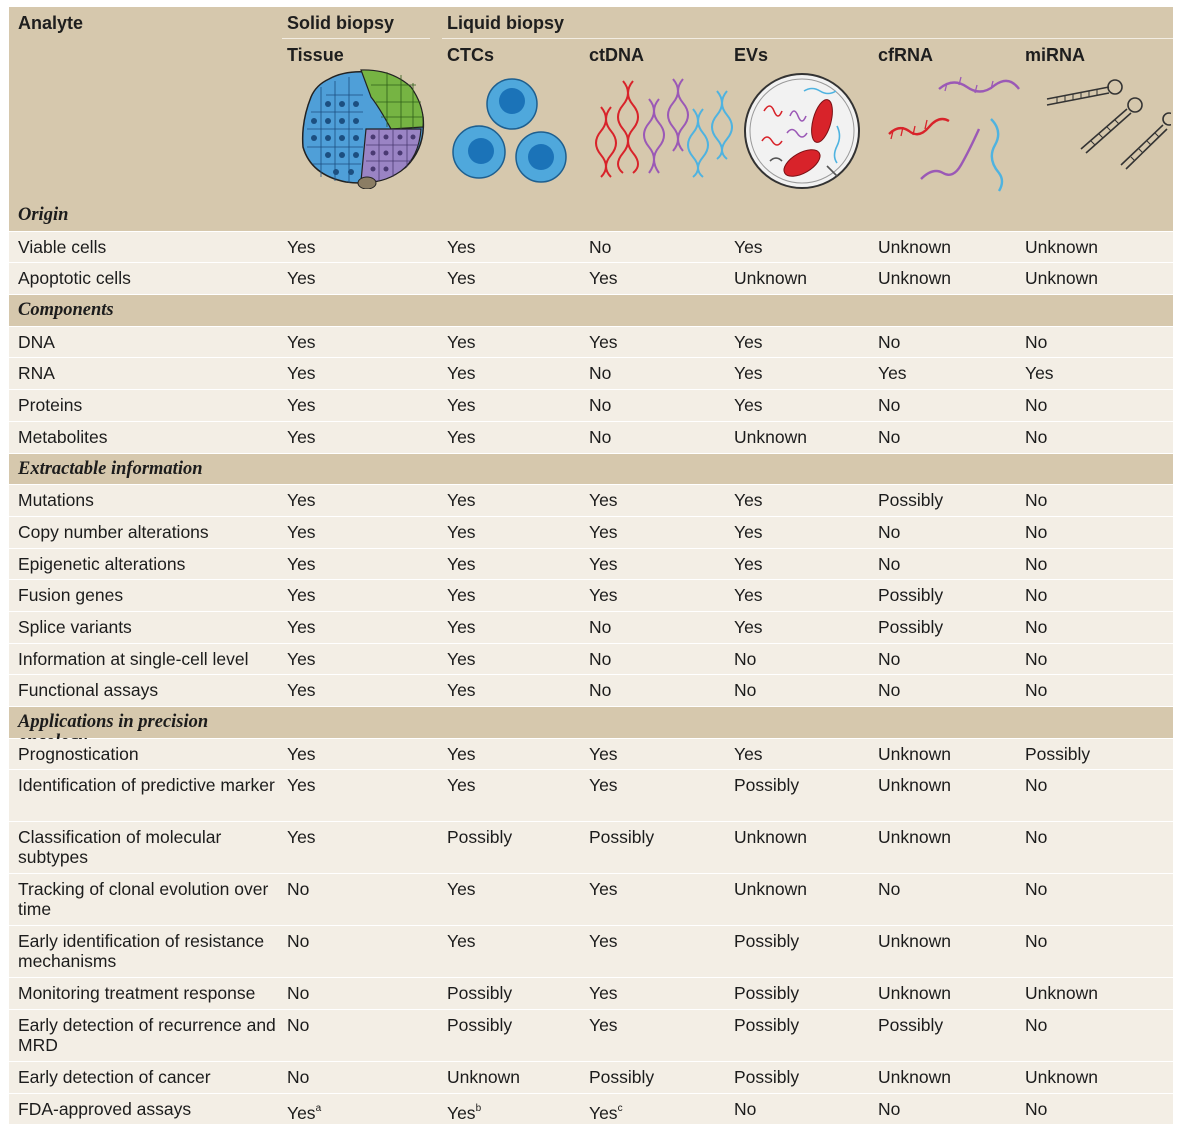  Describe the element at coordinates (1039, 373) in the screenshot. I see `cell-mirna: Yes` at that location.